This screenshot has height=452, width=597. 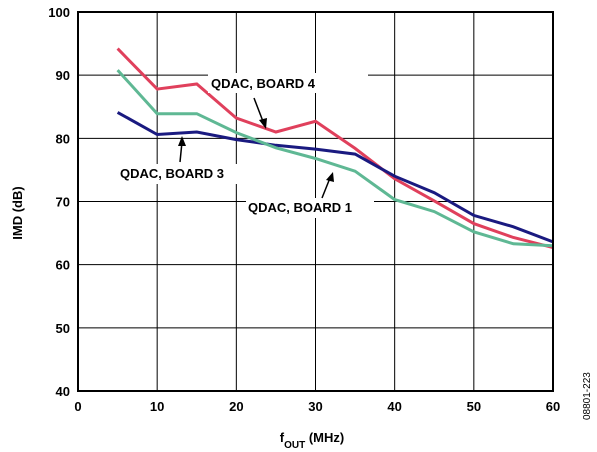 I want to click on annotation-board4-label: QDAC, BOARD 4, so click(x=263, y=83).